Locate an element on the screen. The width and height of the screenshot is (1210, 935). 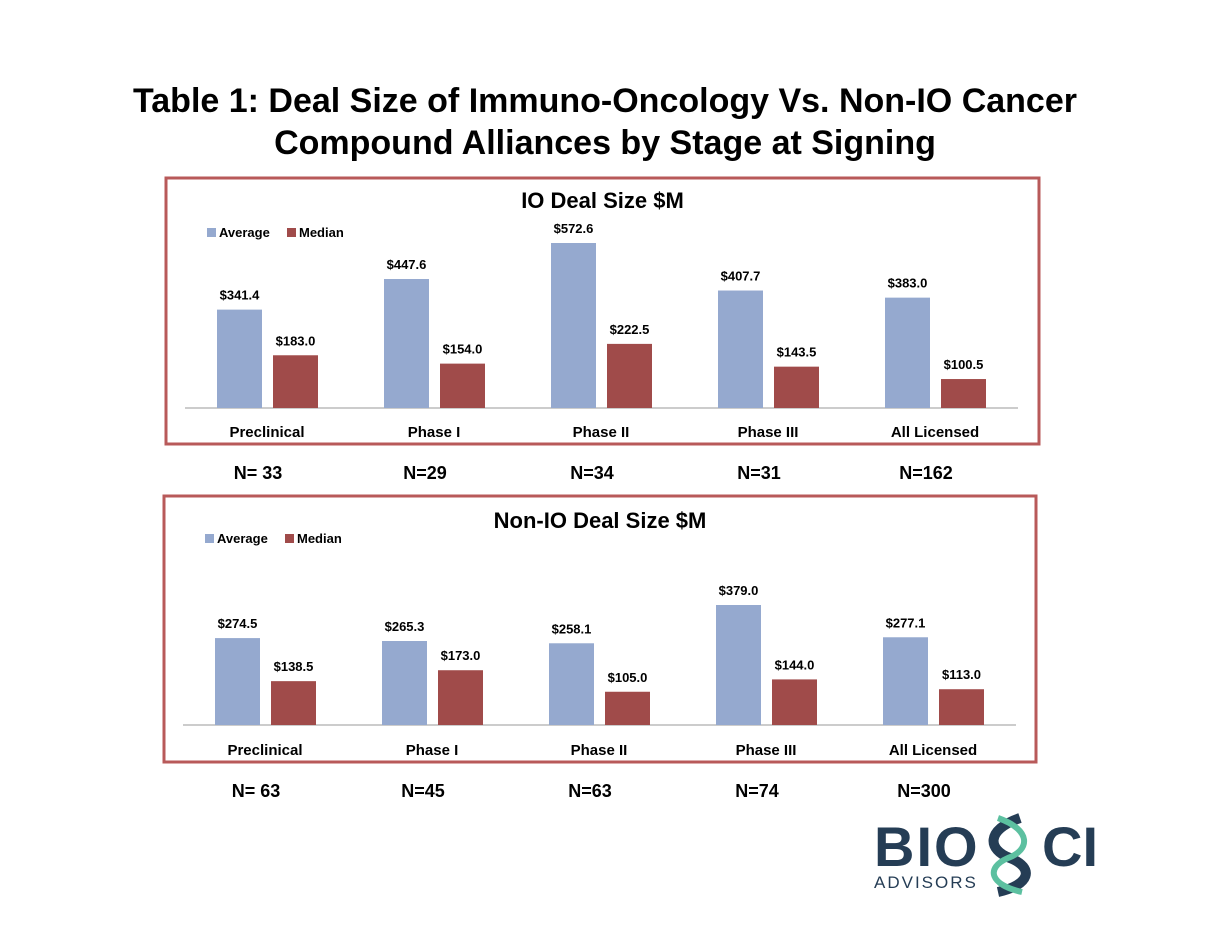
data-label: $154.0 is located at coordinates (463, 349).